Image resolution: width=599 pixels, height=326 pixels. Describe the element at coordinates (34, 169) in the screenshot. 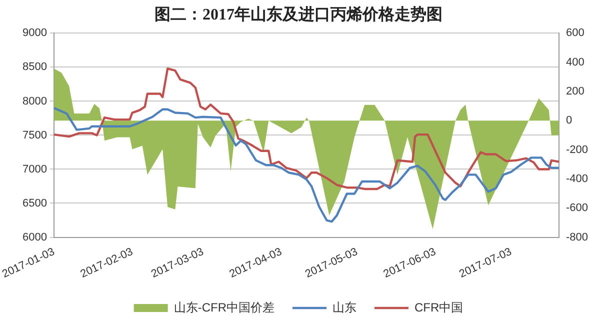

I see `y-tick-label: 7000` at that location.